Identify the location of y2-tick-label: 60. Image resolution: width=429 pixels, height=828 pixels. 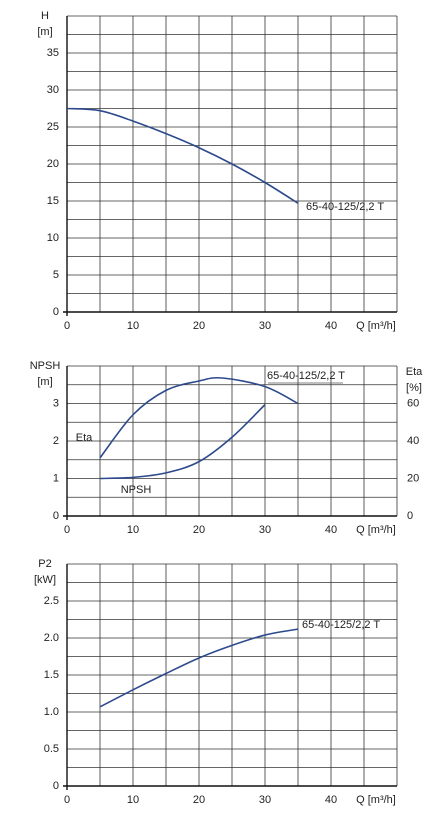
(413, 403).